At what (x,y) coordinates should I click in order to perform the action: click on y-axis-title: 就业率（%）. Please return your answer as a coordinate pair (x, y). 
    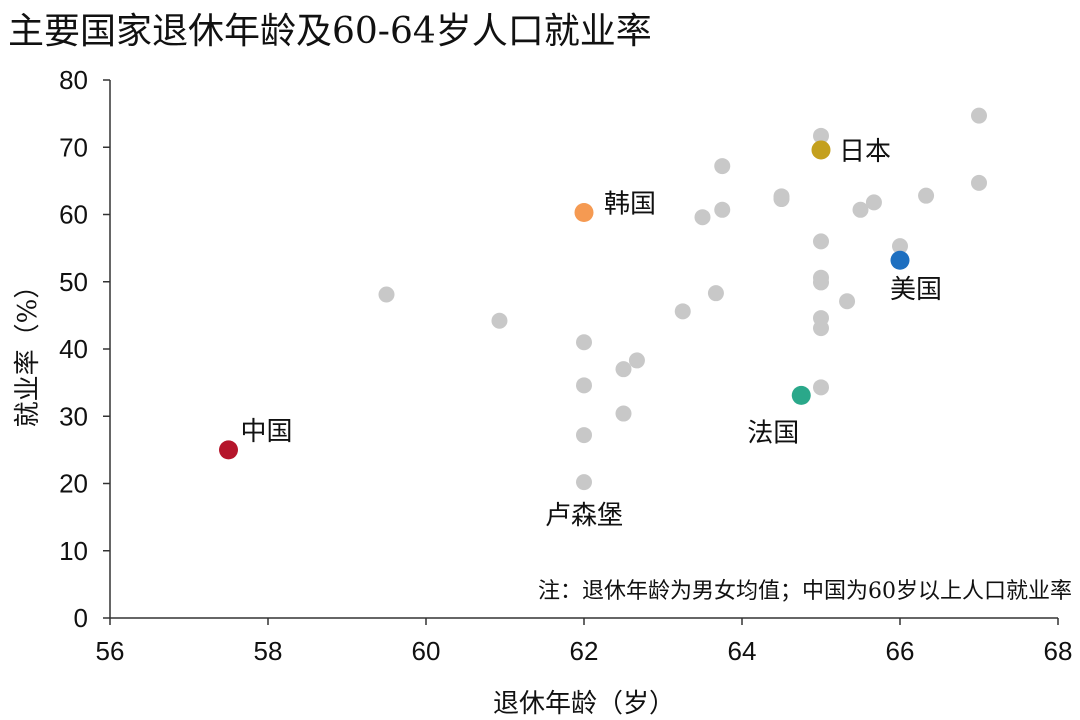
    Looking at the image, I should click on (28, 350).